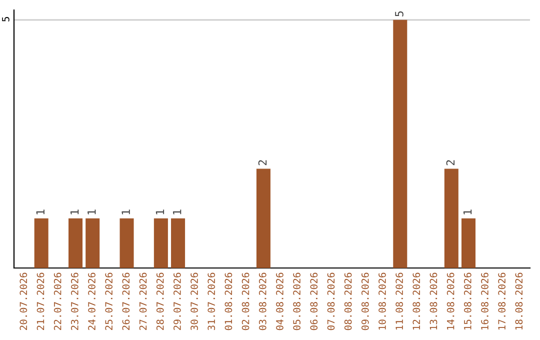 This screenshot has width=540, height=340. Describe the element at coordinates (519, 301) in the screenshot. I see `x-tick-label: 18.08.2026` at that location.